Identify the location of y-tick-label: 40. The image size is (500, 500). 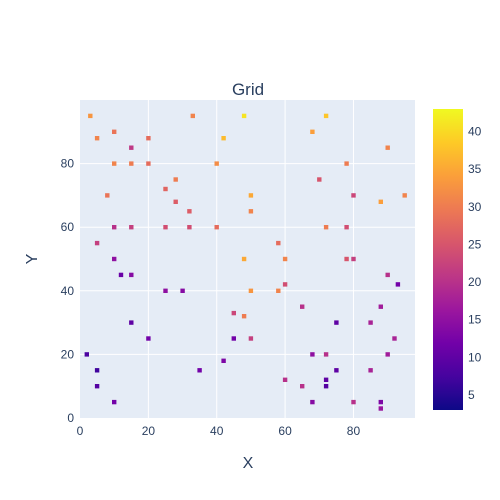
(68, 291).